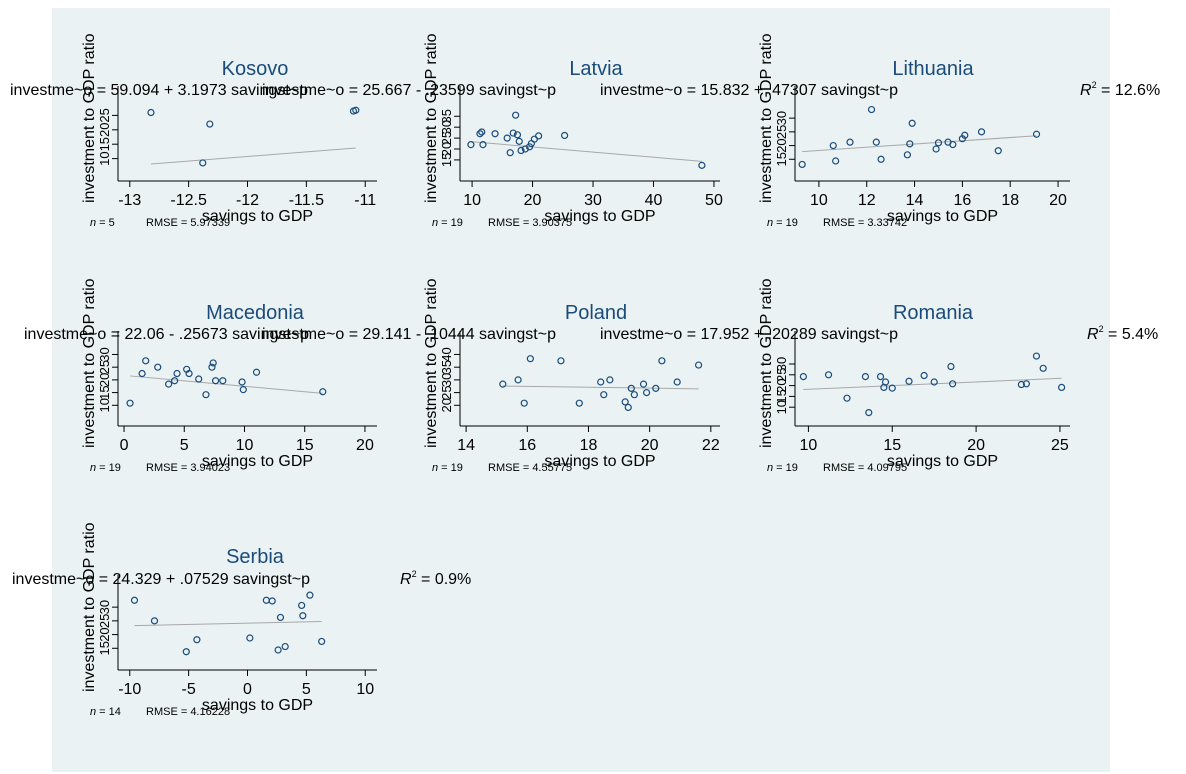 Image resolution: width=1186 pixels, height=774 pixels. Describe the element at coordinates (749, 334) in the screenshot. I see `regression-equation: investme~o = 17.952 + .20289 savingst~p` at that location.